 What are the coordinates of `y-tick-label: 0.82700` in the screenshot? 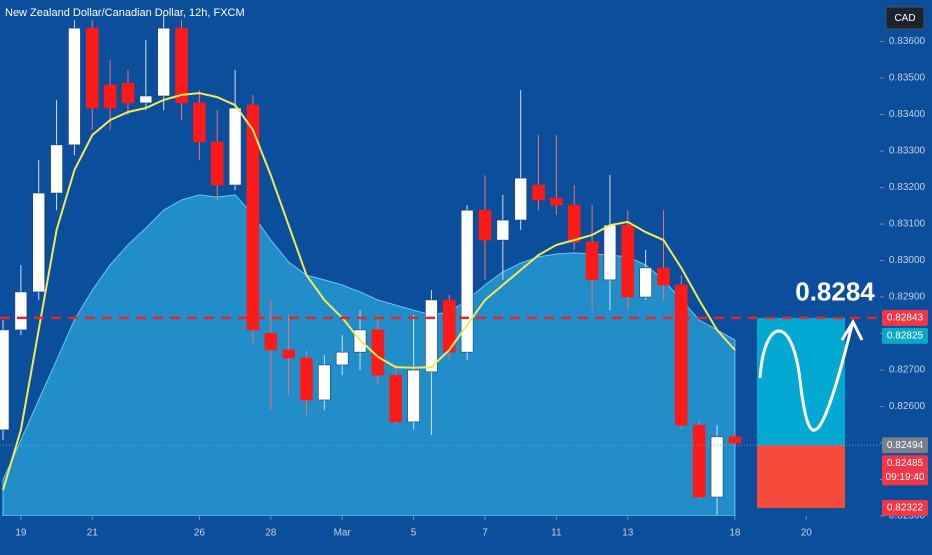 It's located at (907, 370).